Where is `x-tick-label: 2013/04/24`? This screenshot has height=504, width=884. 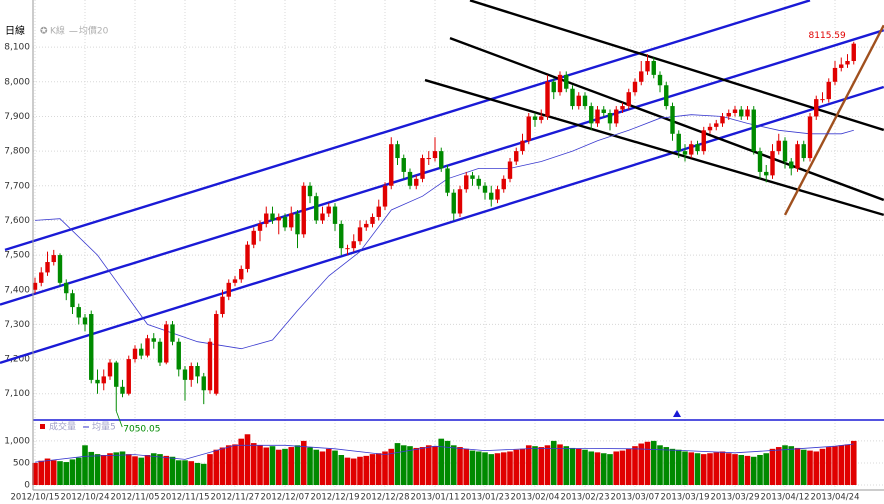 x-tick-label: 2013/04/24 is located at coordinates (835, 498).